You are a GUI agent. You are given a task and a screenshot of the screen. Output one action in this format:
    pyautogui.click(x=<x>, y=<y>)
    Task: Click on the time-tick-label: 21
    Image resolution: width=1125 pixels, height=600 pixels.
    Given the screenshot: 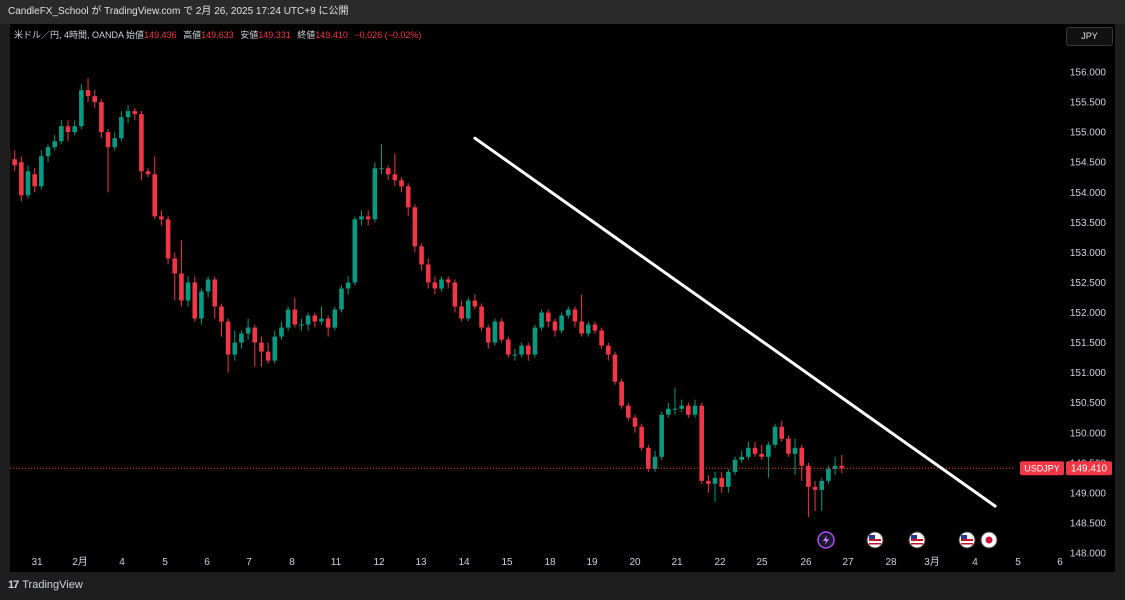 What is the action you would take?
    pyautogui.click(x=677, y=562)
    